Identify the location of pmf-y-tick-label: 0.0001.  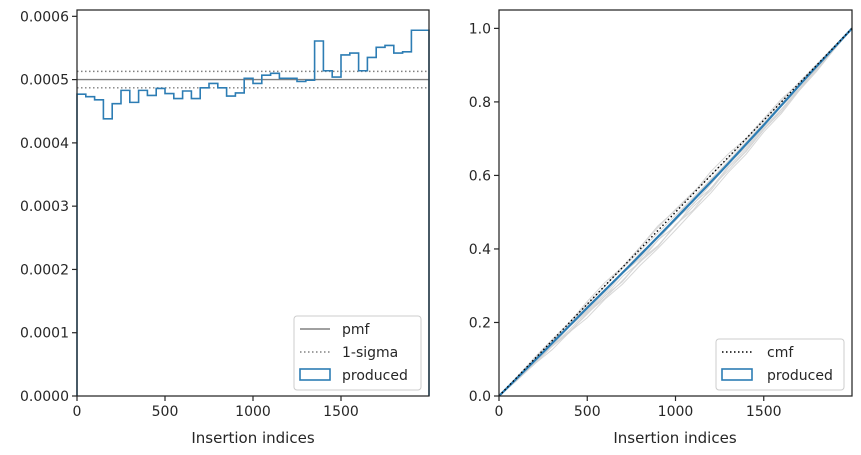
(44, 334).